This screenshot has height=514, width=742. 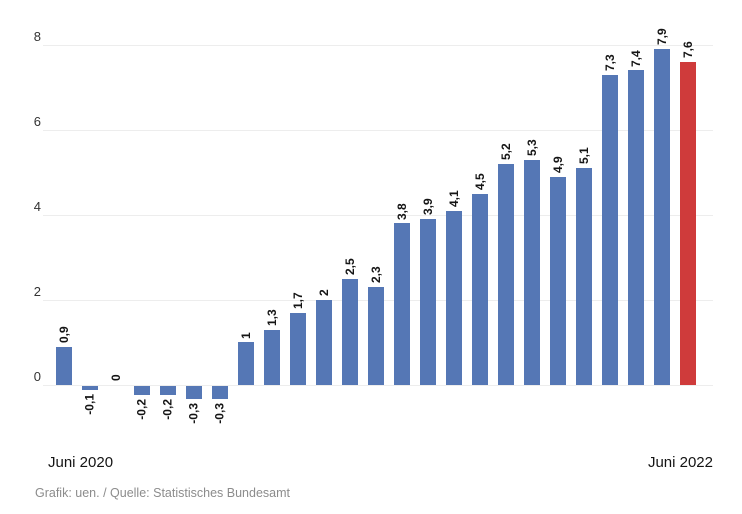 I want to click on y-axis-tick-label: 0, so click(x=37, y=376).